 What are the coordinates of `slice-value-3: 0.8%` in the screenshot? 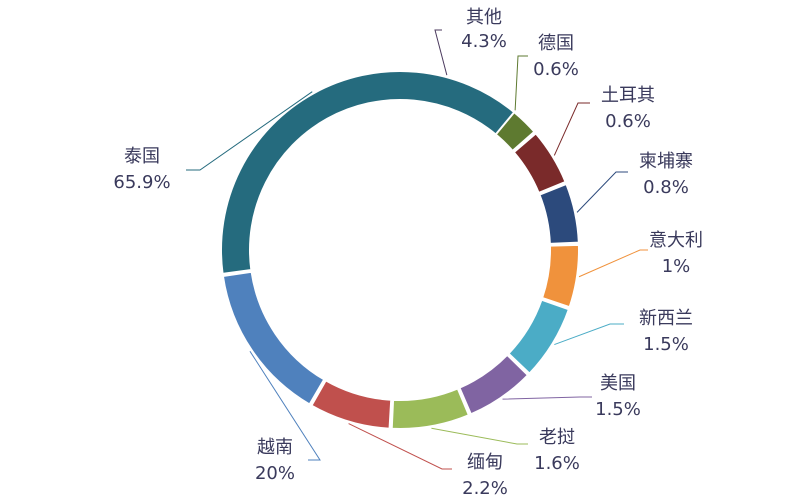 It's located at (666, 187).